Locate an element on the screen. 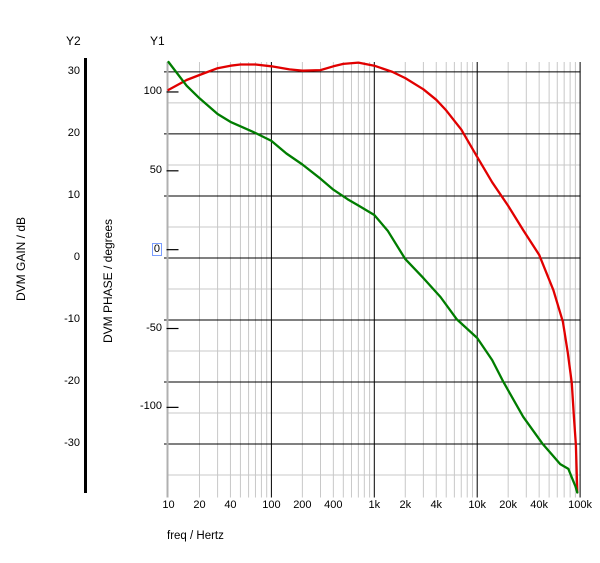 The width and height of the screenshot is (600, 563). y1-tick-label: 50 is located at coordinates (155, 169).